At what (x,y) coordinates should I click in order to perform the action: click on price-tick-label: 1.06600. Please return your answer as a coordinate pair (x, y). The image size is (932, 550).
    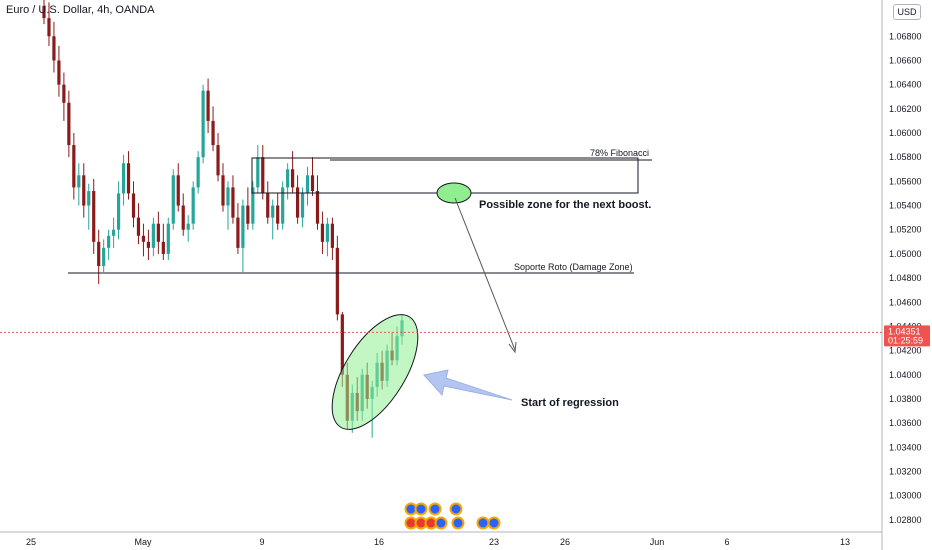
    Looking at the image, I should click on (905, 60).